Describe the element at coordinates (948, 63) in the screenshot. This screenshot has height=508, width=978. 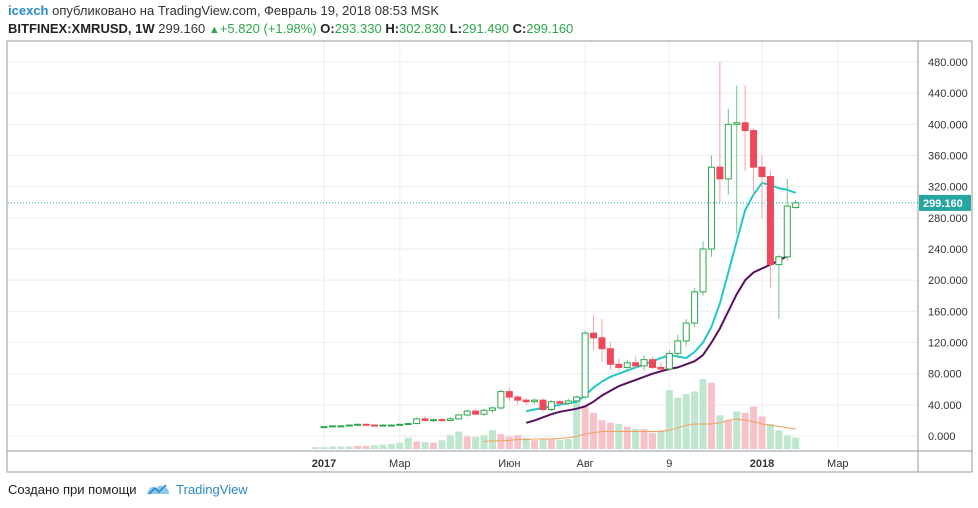
I see `y-tick-label: 480.000` at that location.